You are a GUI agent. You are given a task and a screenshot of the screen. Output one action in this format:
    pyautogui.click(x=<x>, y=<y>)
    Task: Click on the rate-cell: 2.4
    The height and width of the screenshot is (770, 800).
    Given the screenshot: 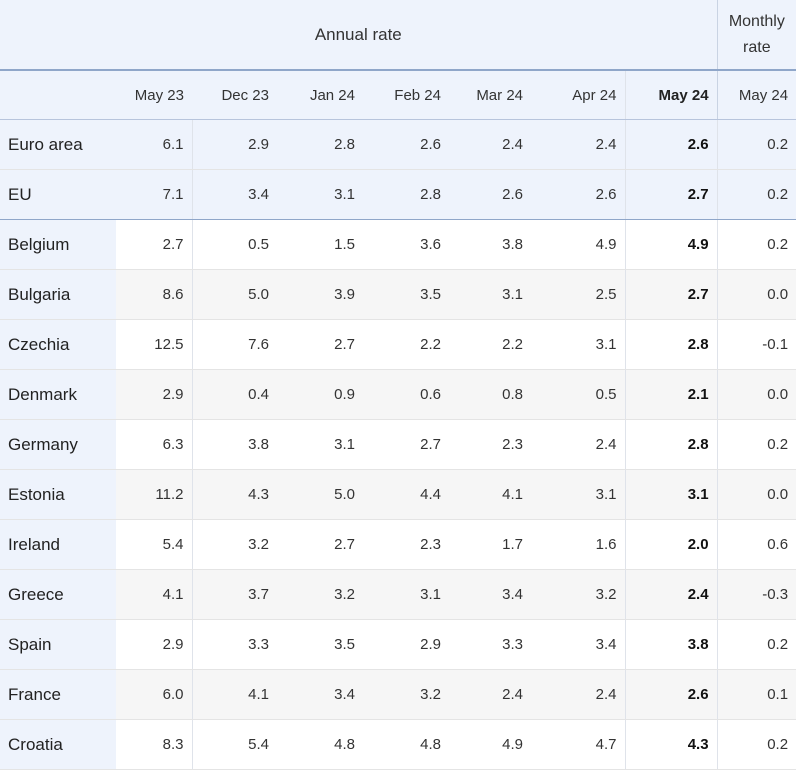 What is the action you would take?
    pyautogui.click(x=490, y=144)
    